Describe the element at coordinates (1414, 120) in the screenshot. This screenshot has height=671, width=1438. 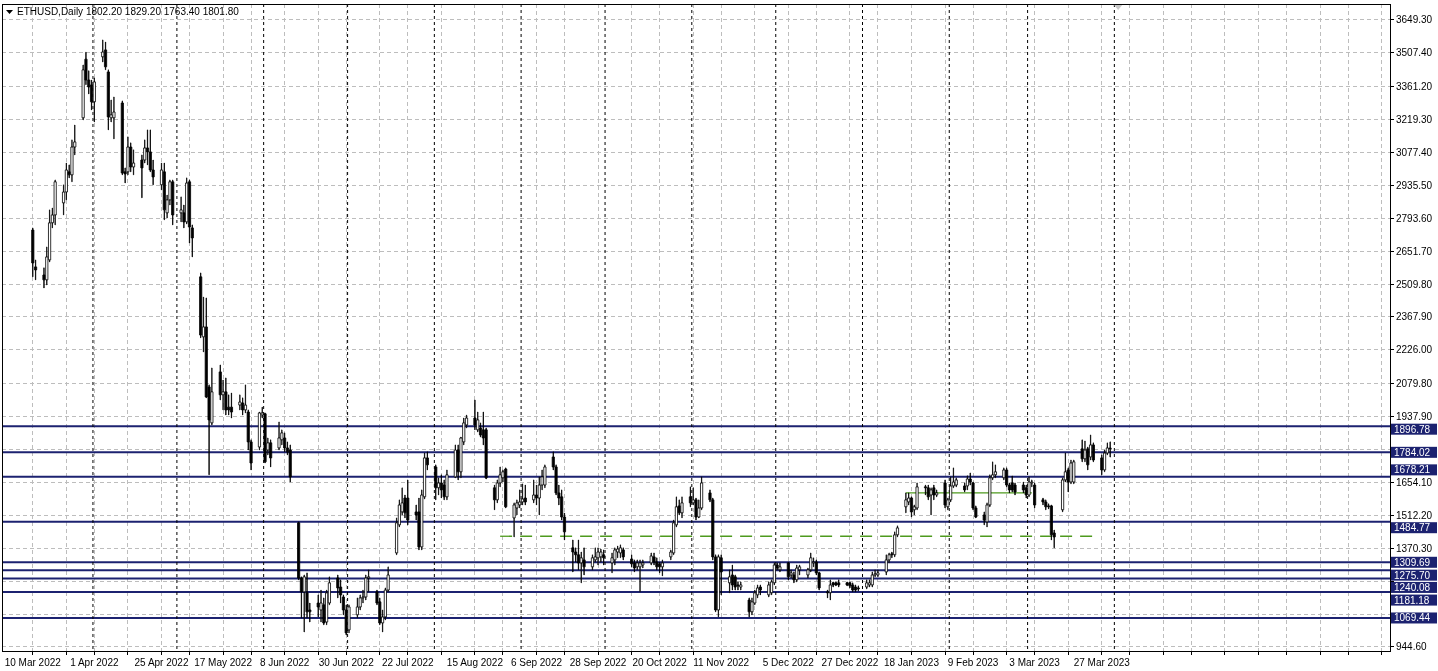
I see `y-tick-label: 3219.30` at that location.